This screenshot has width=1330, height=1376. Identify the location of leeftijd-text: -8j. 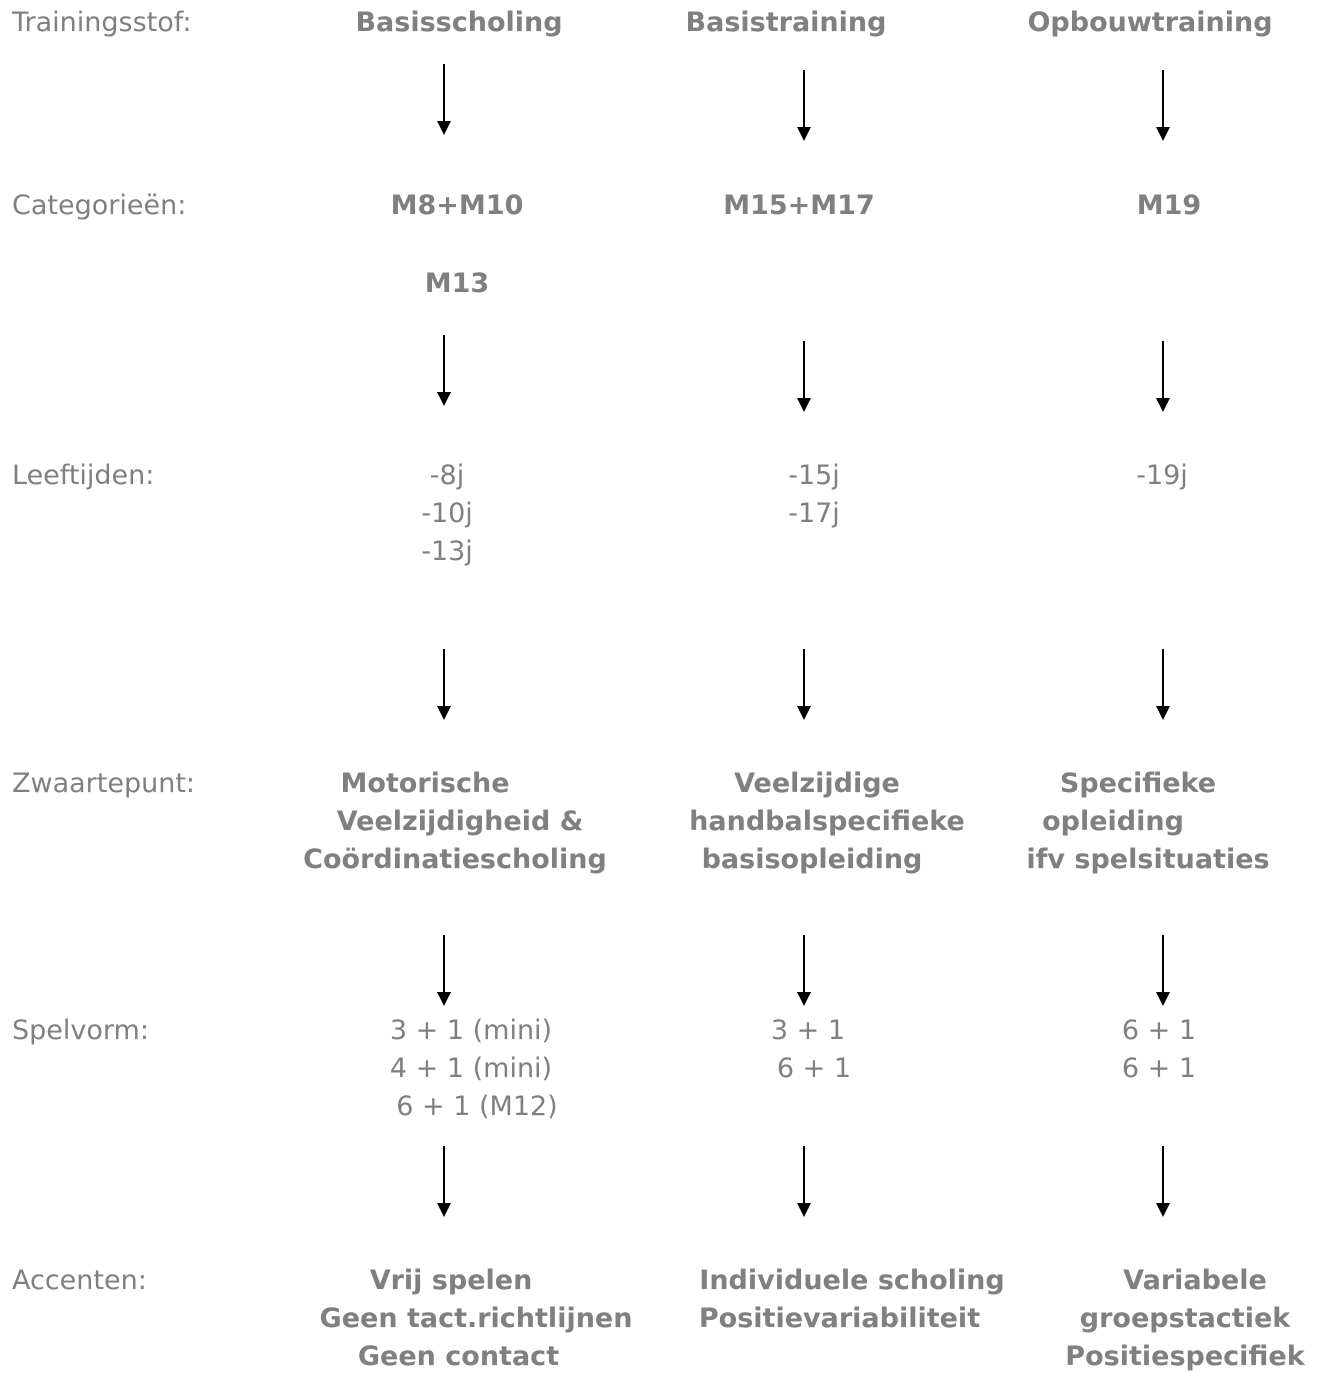
(447, 475).